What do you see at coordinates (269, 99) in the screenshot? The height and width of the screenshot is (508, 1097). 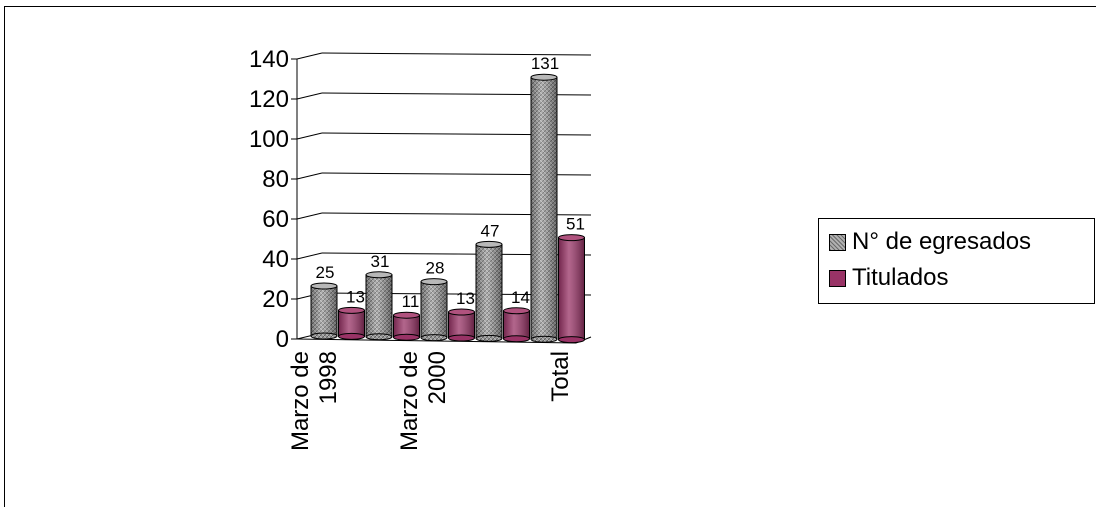 I see `y-tick-label: 120` at bounding box center [269, 99].